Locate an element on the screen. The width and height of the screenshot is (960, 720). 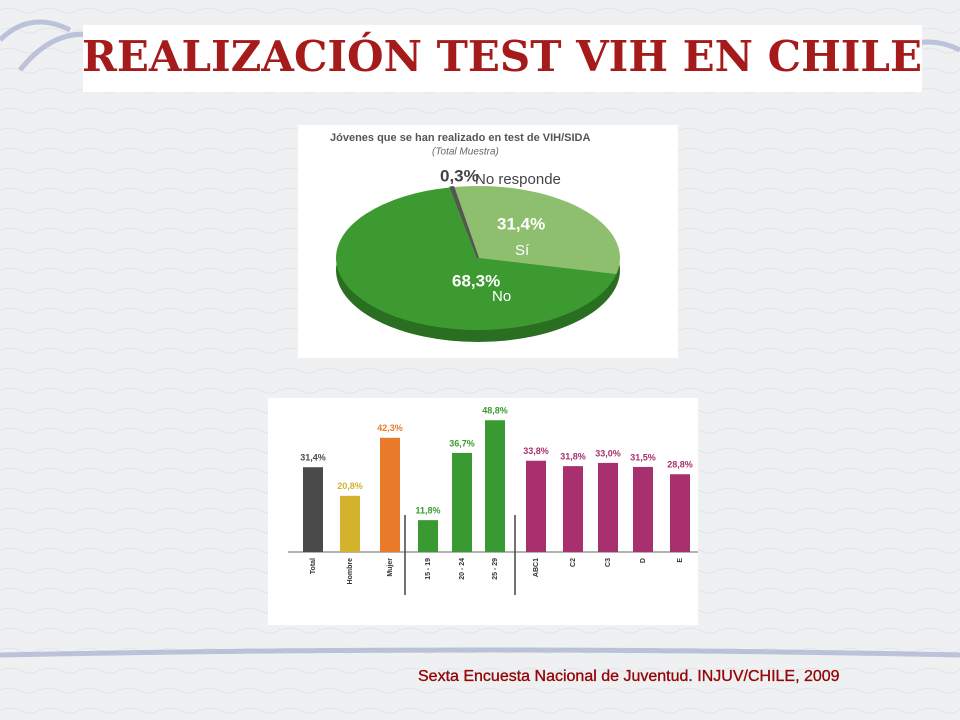
slice-value-label: 31,4% is located at coordinates (521, 223).